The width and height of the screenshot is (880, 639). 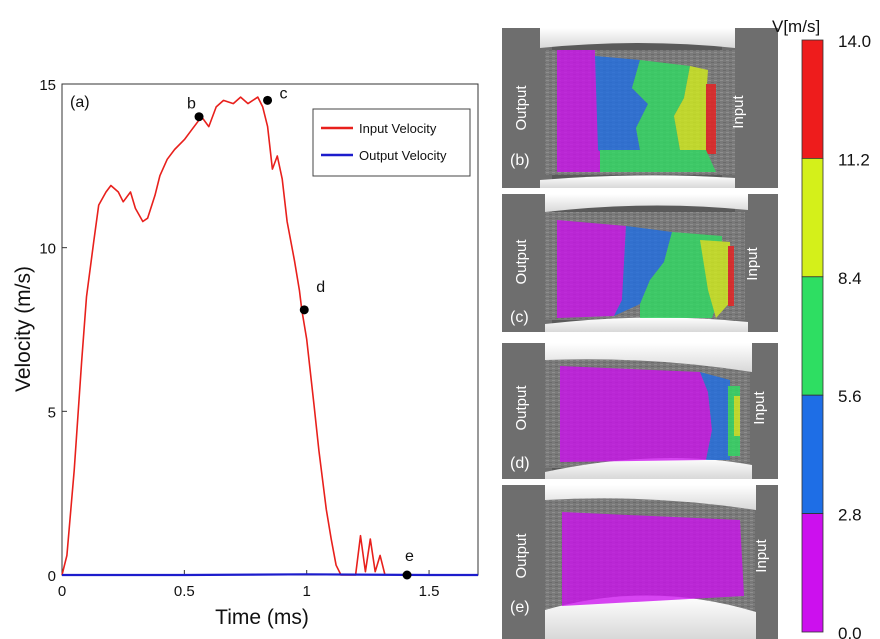 I want to click on specimen-frame-c: Output Input (c), so click(x=640, y=263).